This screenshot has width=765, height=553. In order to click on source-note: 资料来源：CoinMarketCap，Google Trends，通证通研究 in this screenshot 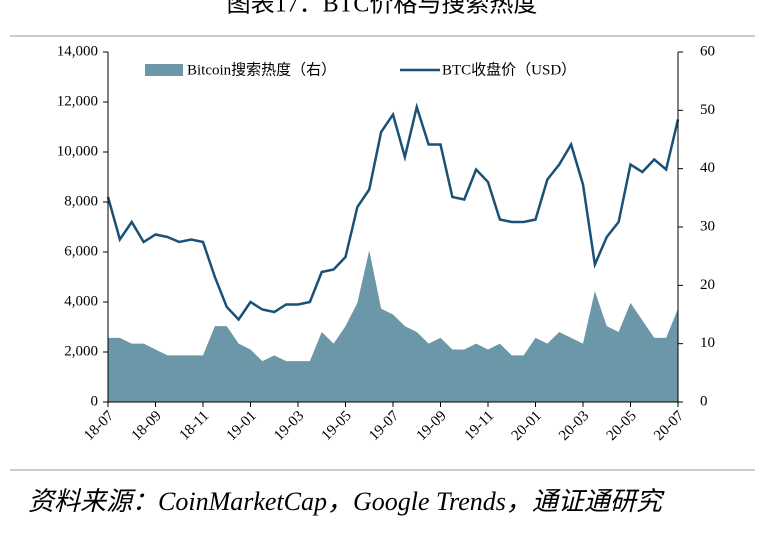, I will do `click(345, 501)`.